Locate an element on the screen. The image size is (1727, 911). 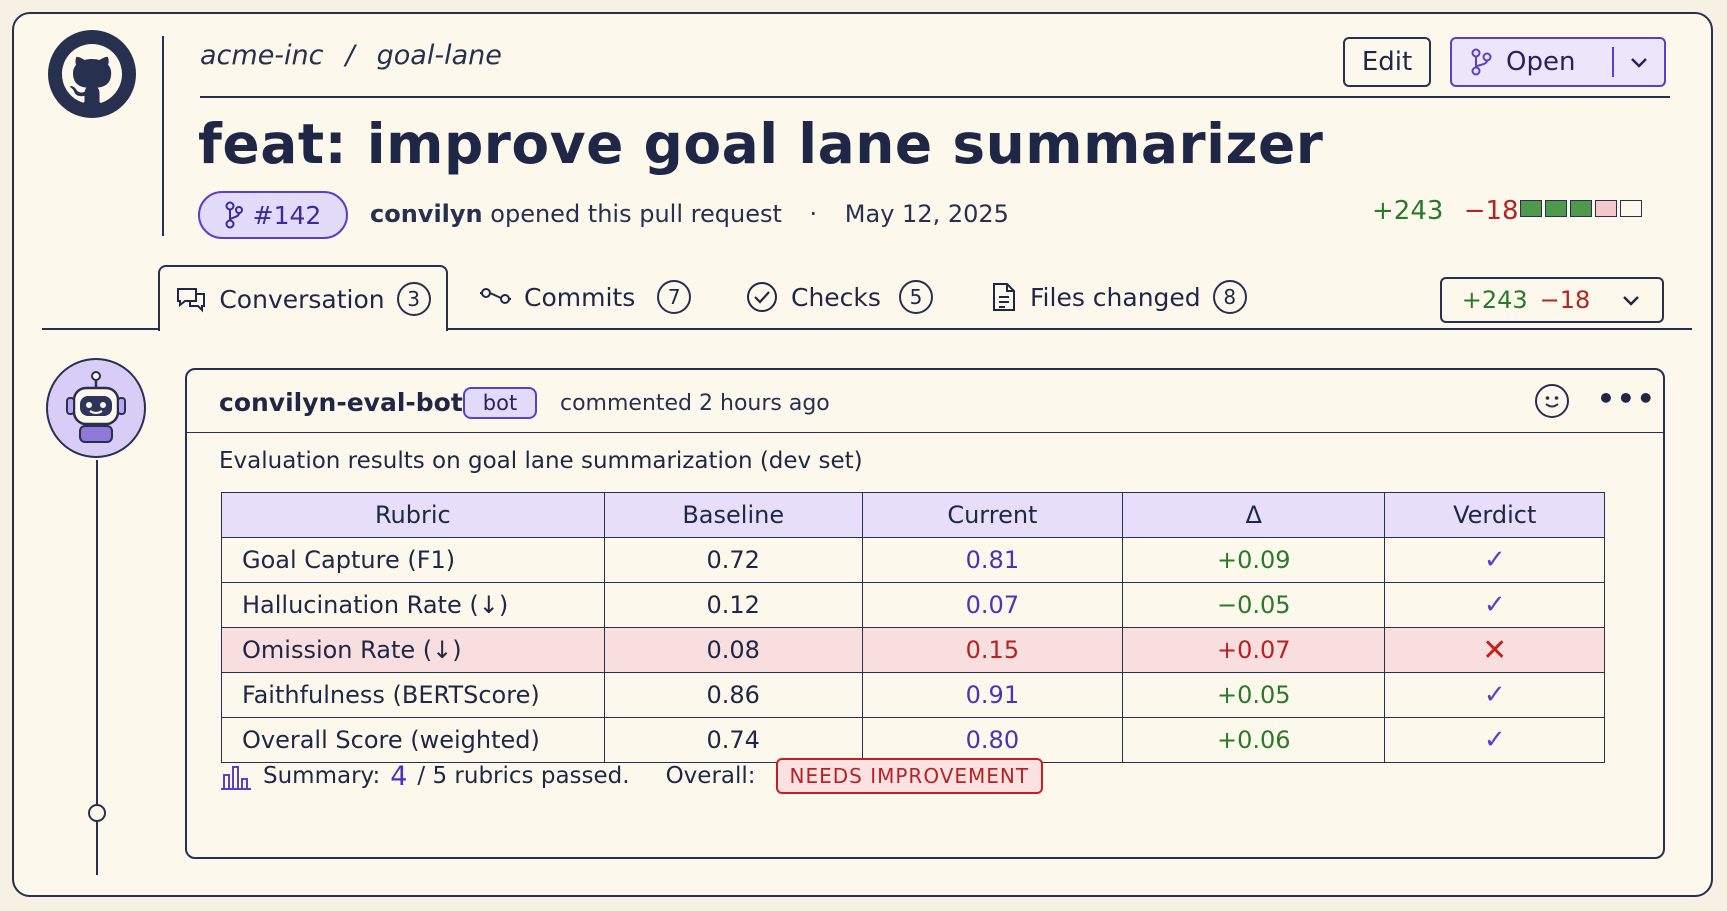
breadcrumb: acme-inc / goal-lane is located at coordinates (351, 55).